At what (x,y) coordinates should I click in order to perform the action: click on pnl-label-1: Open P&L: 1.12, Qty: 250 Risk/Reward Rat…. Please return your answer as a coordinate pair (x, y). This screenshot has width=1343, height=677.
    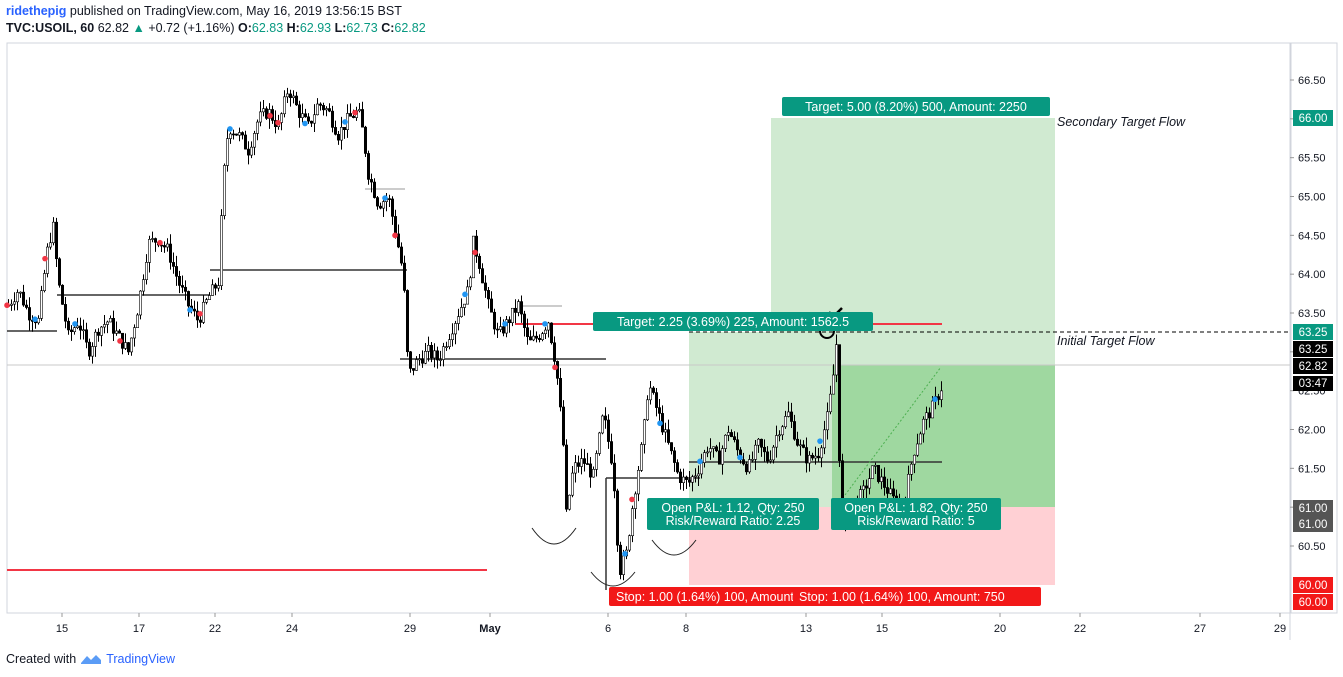
    Looking at the image, I should click on (733, 514).